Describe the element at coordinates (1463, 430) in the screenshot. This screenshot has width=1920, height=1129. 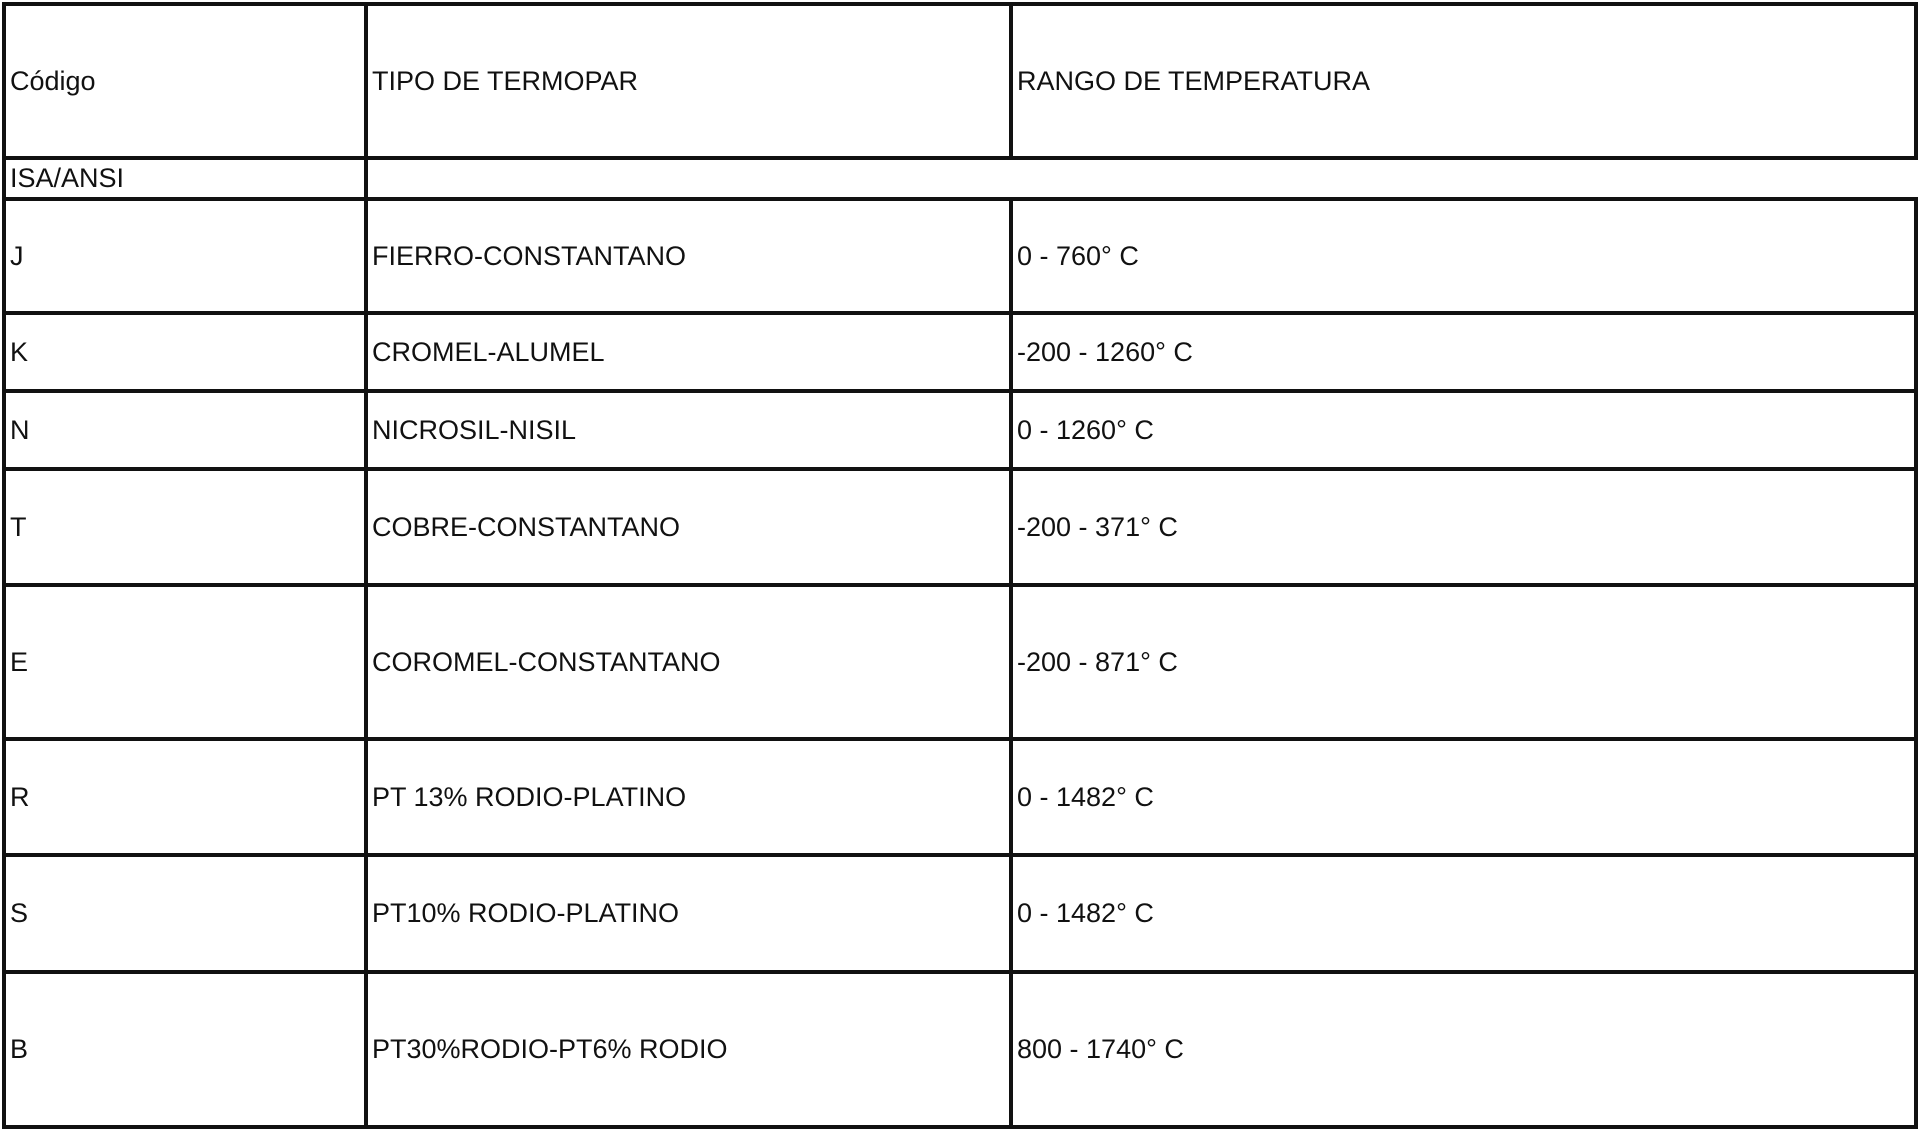
I see `cell-range: 0 - 1260° C` at that location.